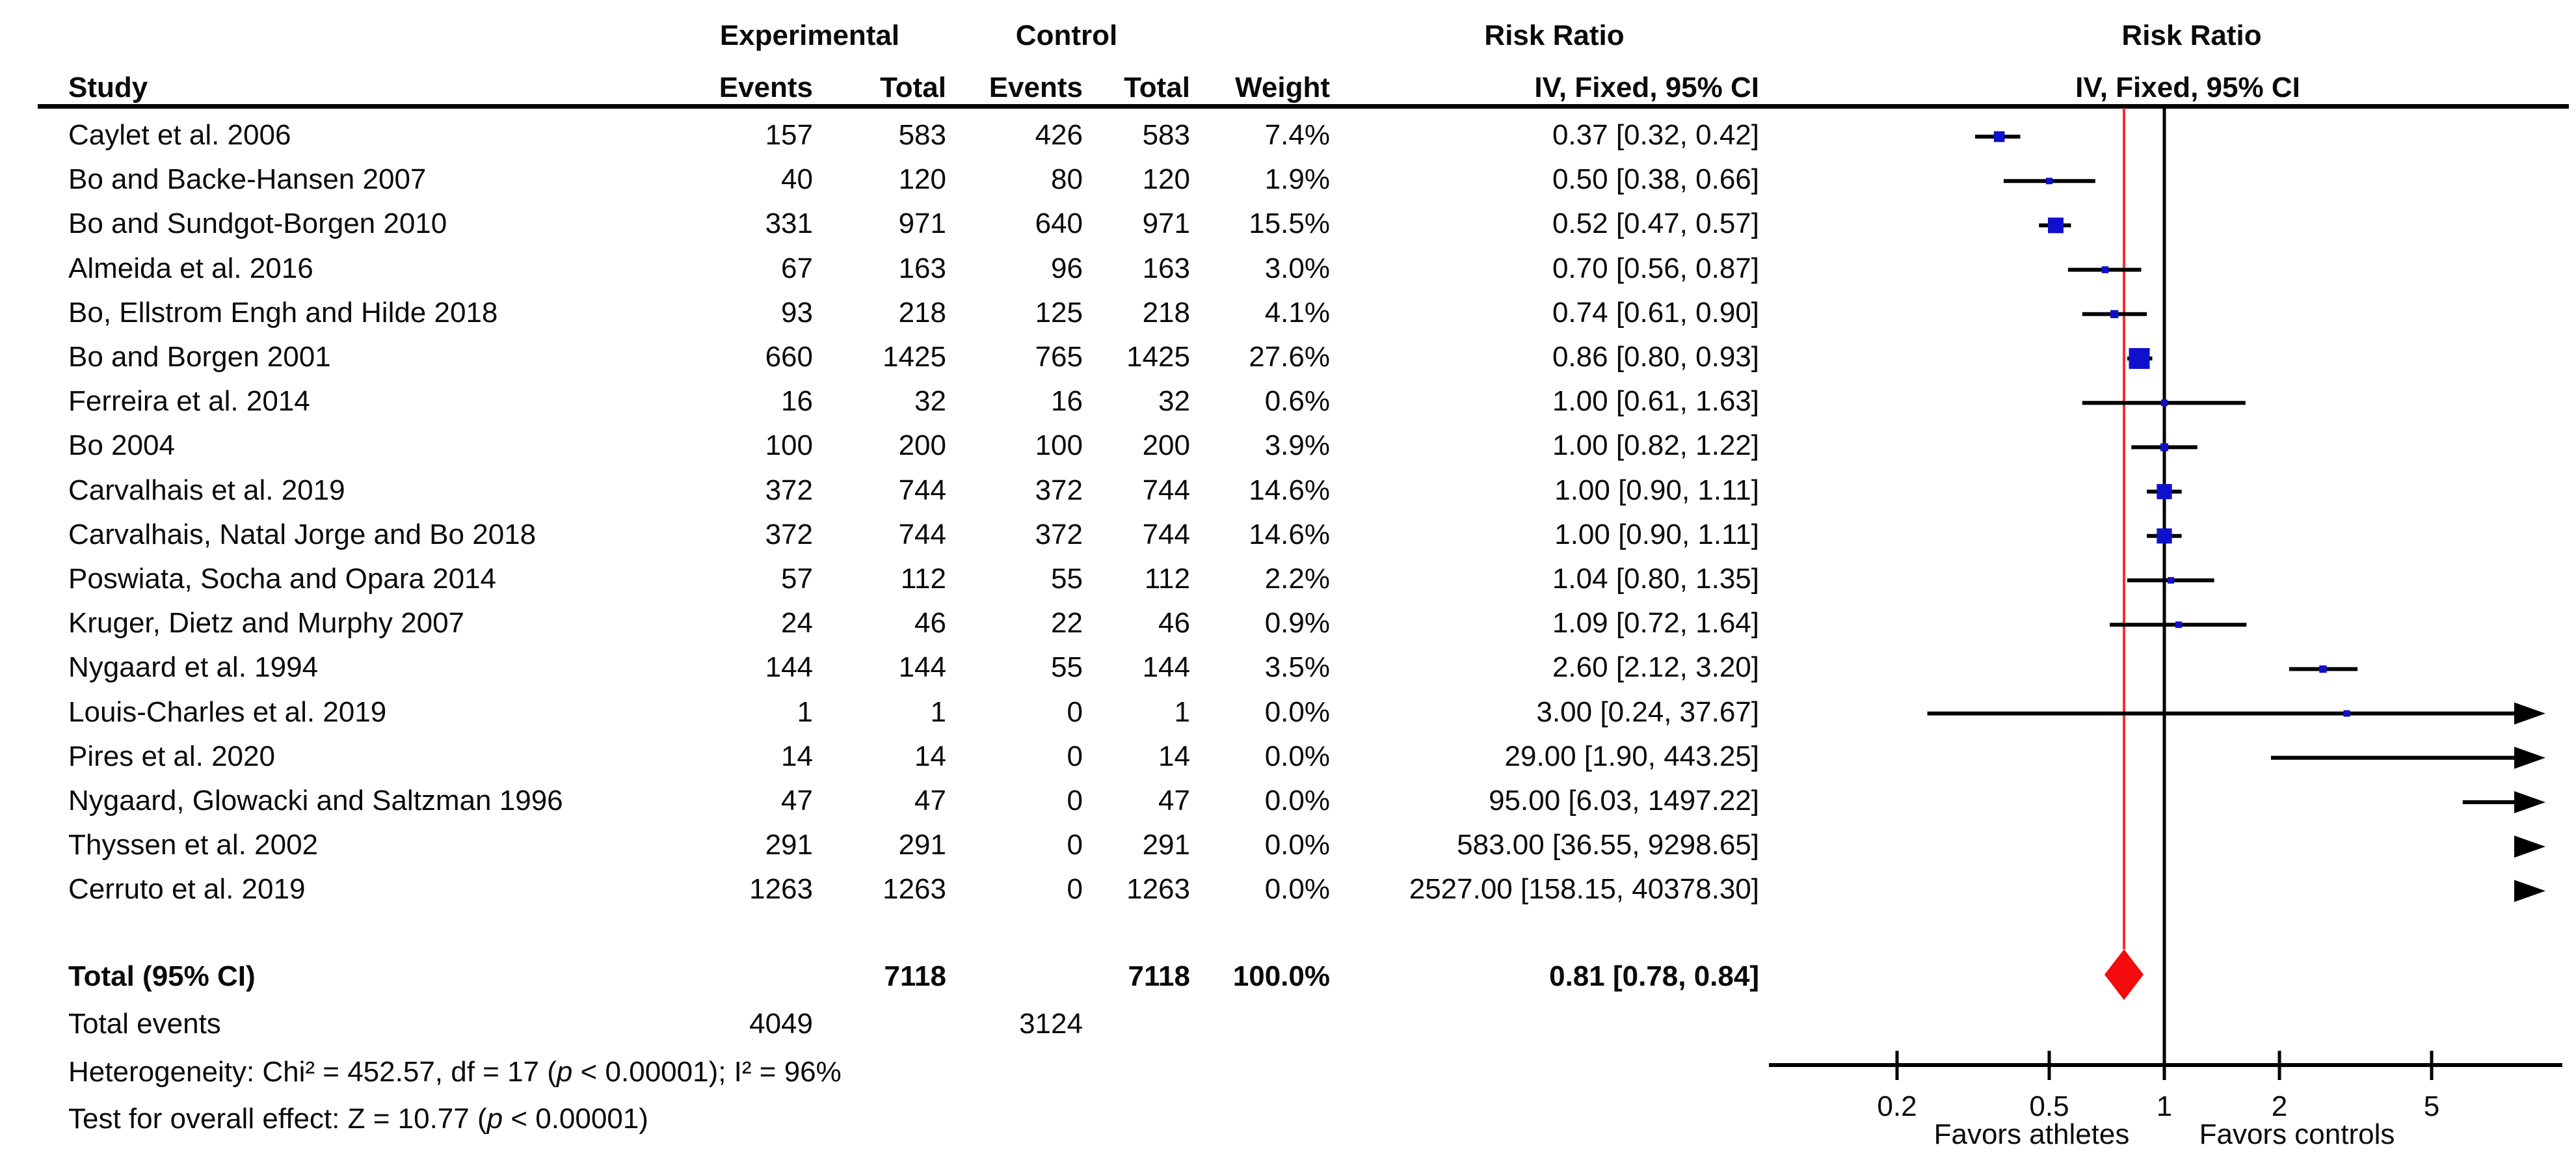 This screenshot has height=1175, width=2576. Describe the element at coordinates (1166, 667) in the screenshot. I see `ctl-total: 144` at that location.